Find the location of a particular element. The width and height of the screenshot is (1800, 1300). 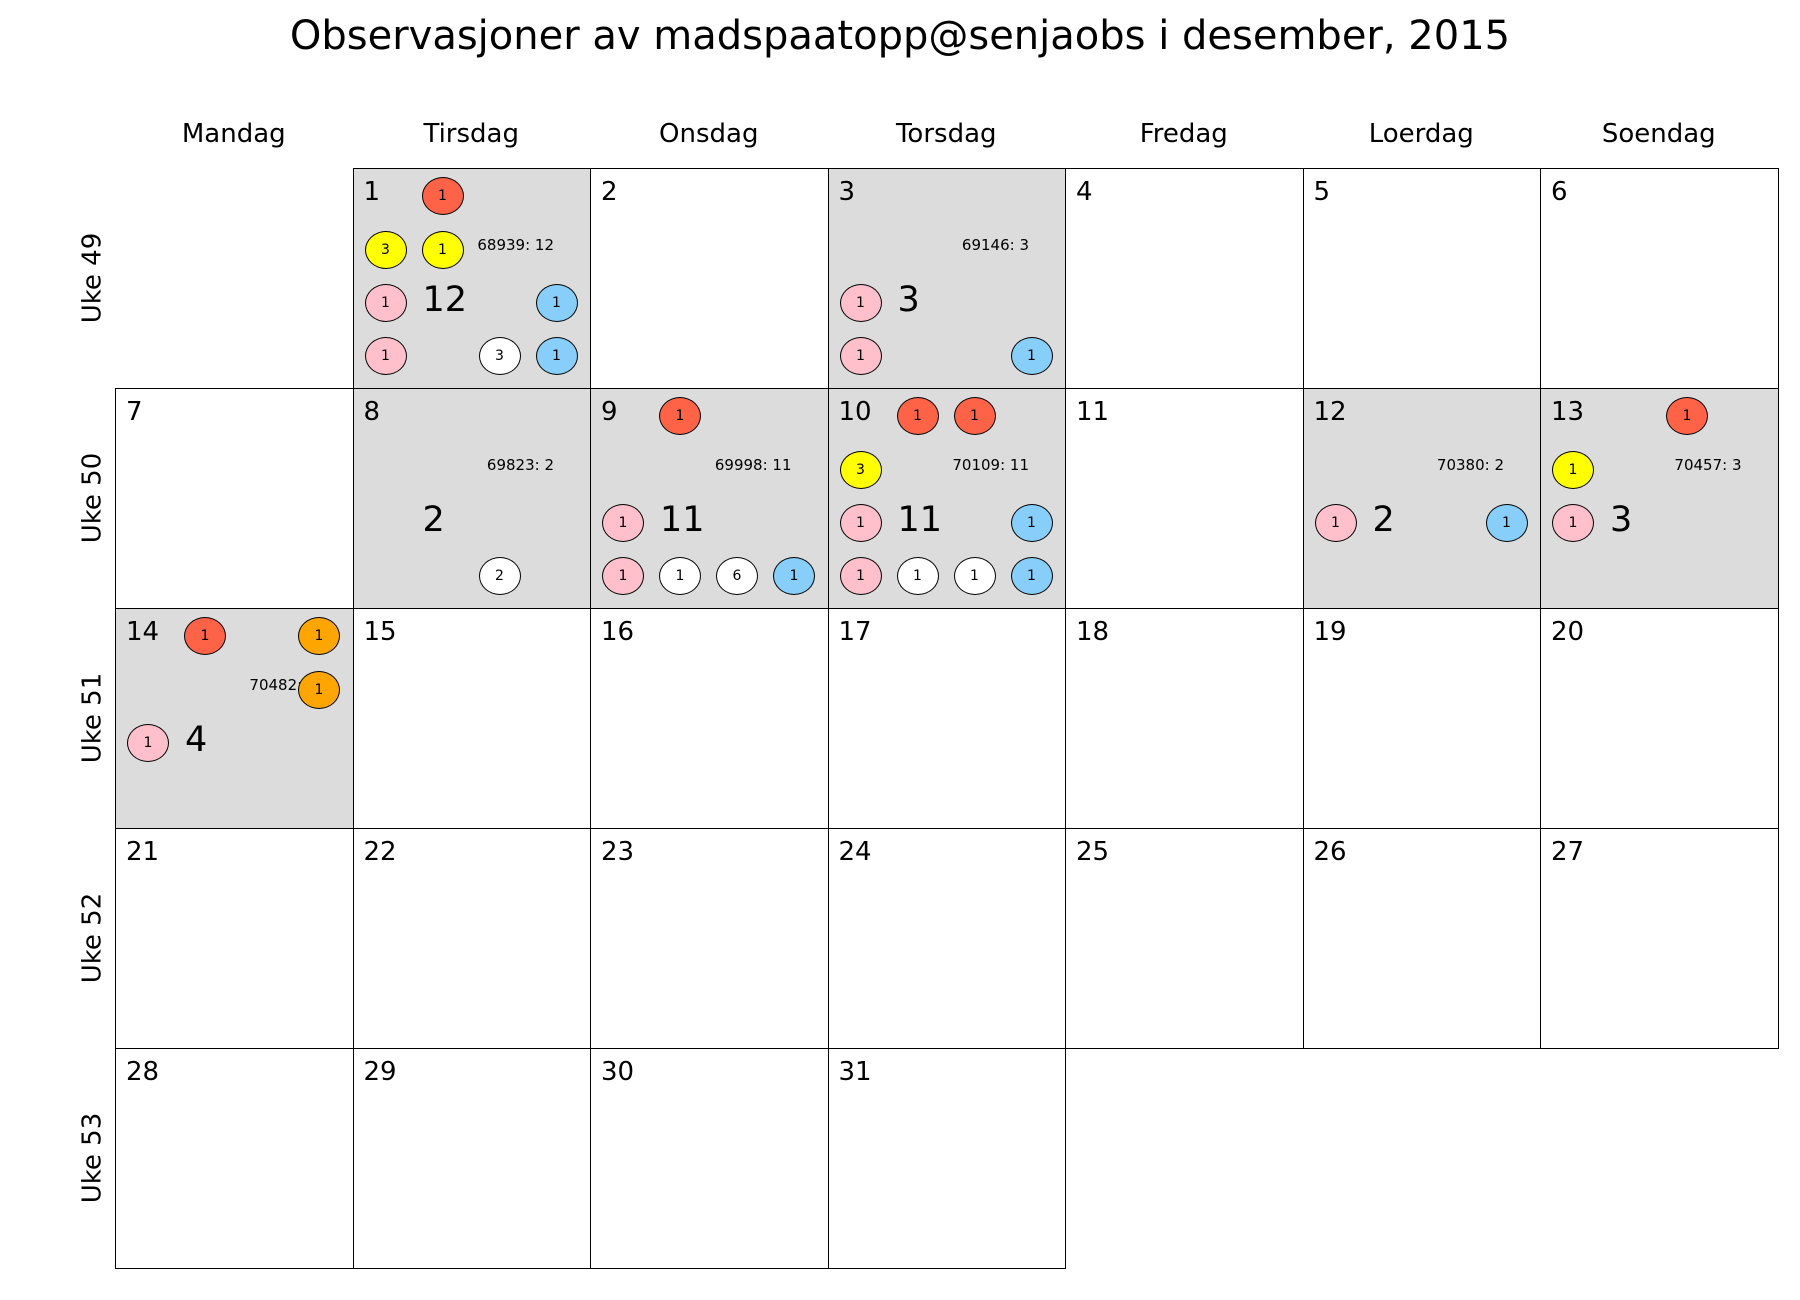

day-number: 1 is located at coordinates (372, 192).